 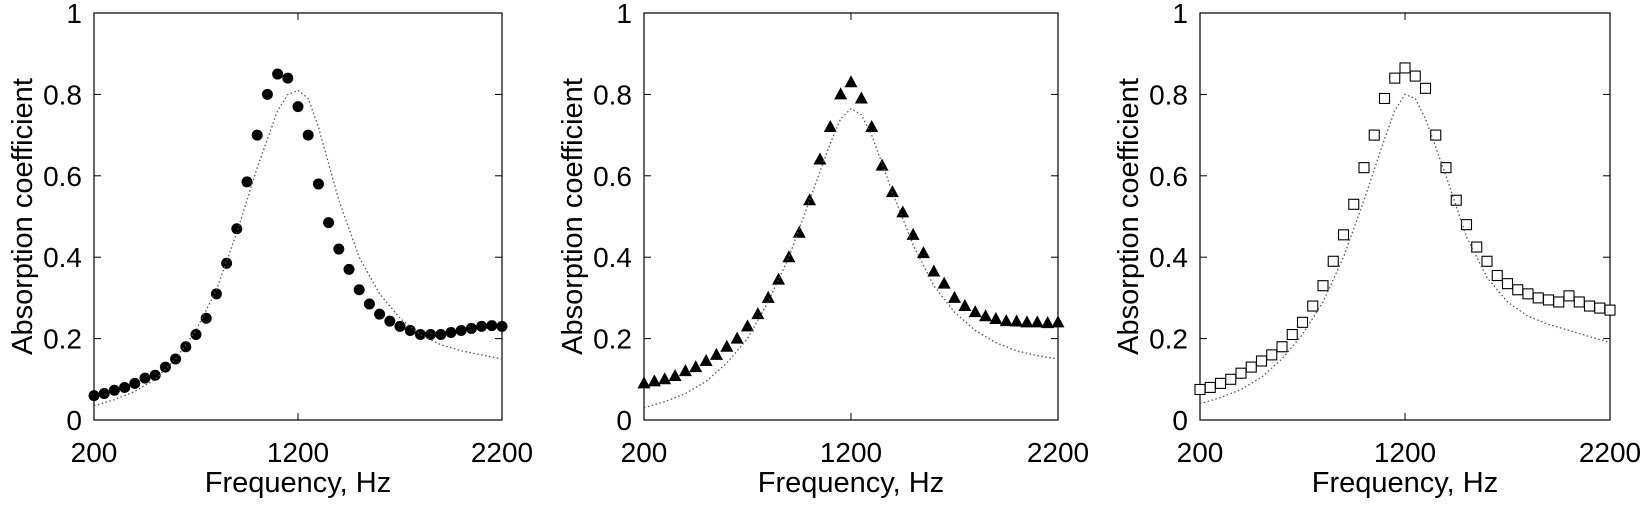 What do you see at coordinates (1405, 483) in the screenshot?
I see `x-axis-label: Frequency, Hz` at bounding box center [1405, 483].